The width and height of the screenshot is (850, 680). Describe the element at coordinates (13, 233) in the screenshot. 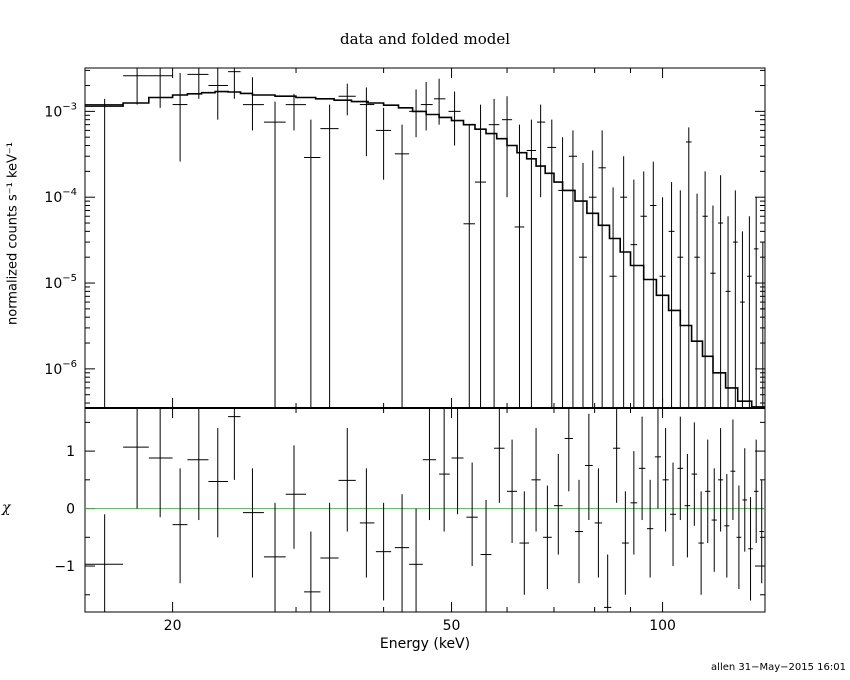

I see `y-axis-label-counts: normalized counts s⁻¹ keV⁻¹` at that location.